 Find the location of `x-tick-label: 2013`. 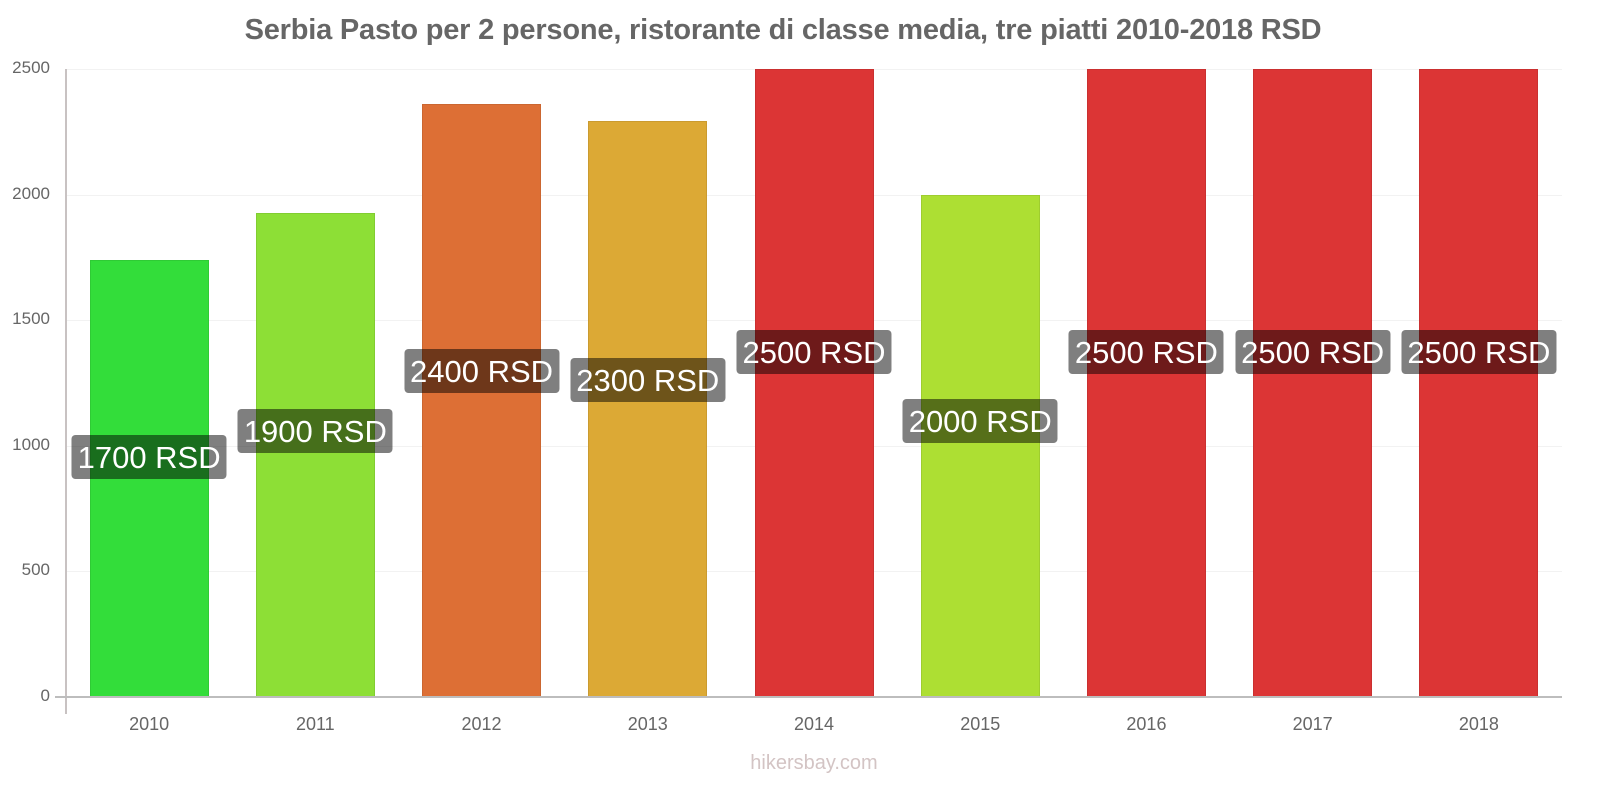

x-tick-label: 2013 is located at coordinates (647, 724).